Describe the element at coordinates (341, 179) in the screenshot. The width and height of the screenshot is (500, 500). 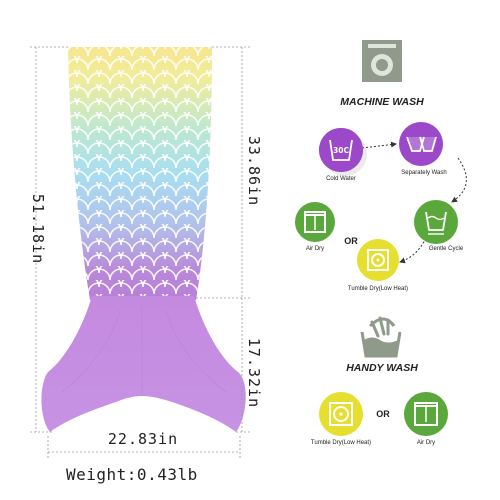
I see `cold-water-label: Cold Water` at that location.